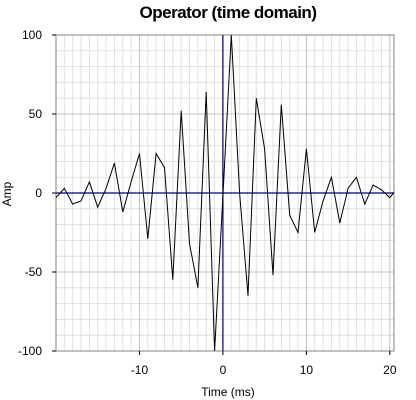 The width and height of the screenshot is (416, 400). What do you see at coordinates (32, 35) in the screenshot?
I see `y-tick-label: 100` at bounding box center [32, 35].